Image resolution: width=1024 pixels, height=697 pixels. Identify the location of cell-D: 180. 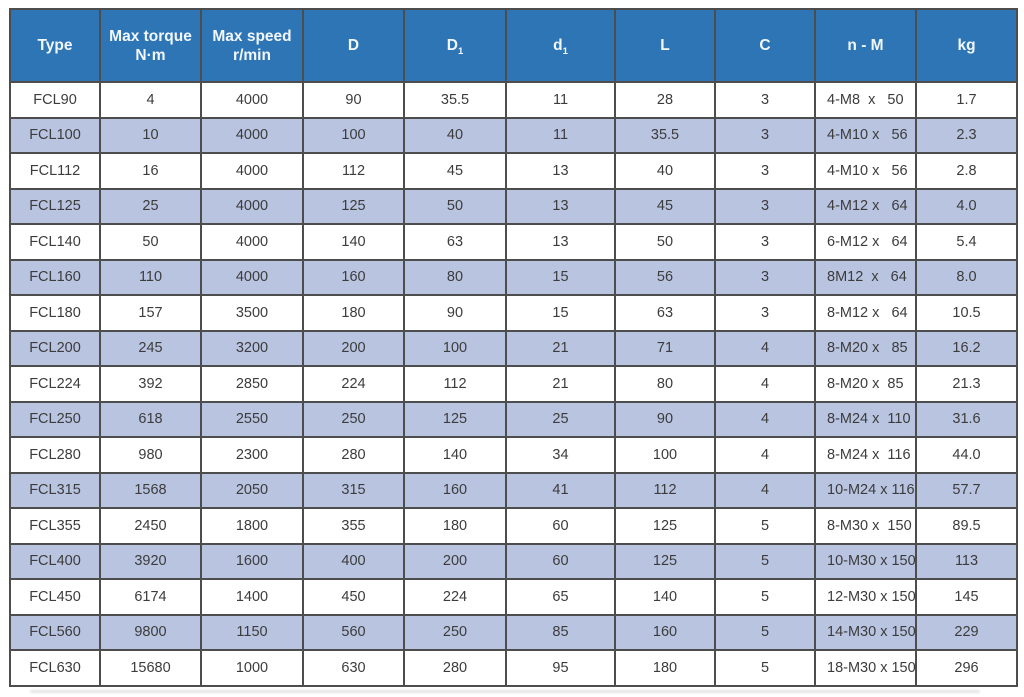
(353, 313).